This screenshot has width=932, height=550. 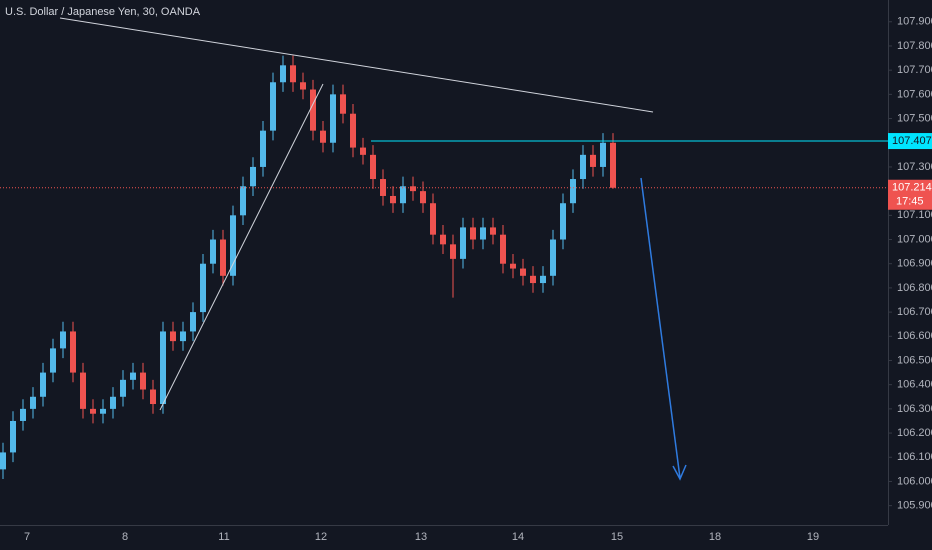 I want to click on y-tick-label: 106.300, so click(x=914, y=409).